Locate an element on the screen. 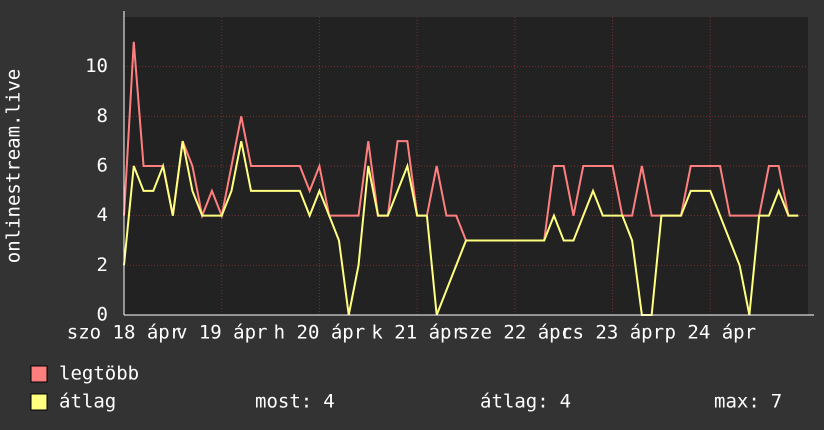 Image resolution: width=824 pixels, height=430 pixels. x-tick-label: sze 22 ápr is located at coordinates (515, 333).